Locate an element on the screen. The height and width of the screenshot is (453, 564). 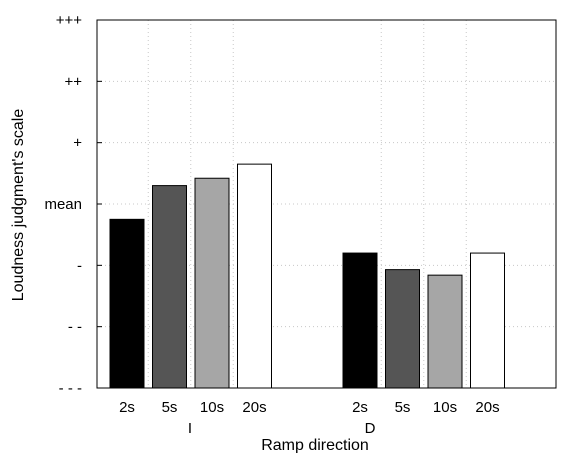
x-axis-label: Ramp direction is located at coordinates (315, 445).